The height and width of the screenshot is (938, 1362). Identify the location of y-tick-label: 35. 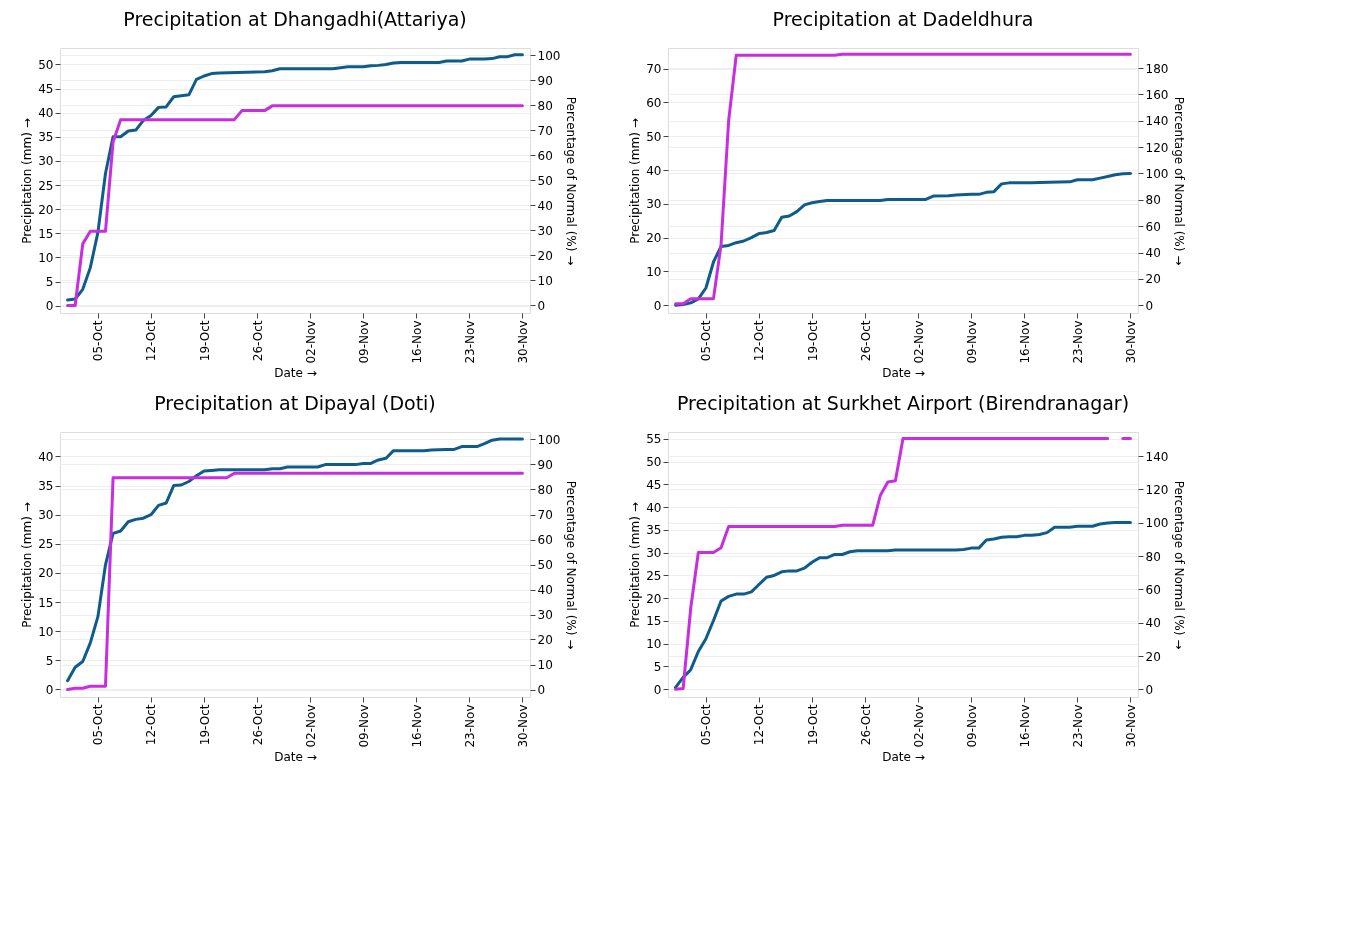
(654, 530).